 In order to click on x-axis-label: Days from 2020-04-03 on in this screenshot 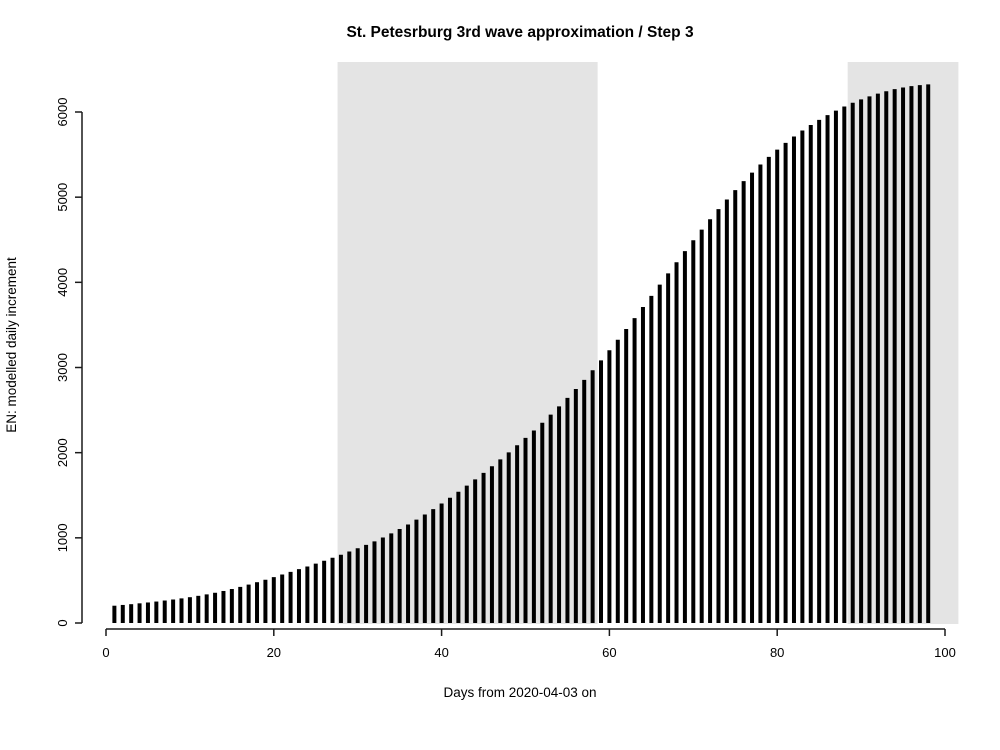, I will do `click(519, 692)`.